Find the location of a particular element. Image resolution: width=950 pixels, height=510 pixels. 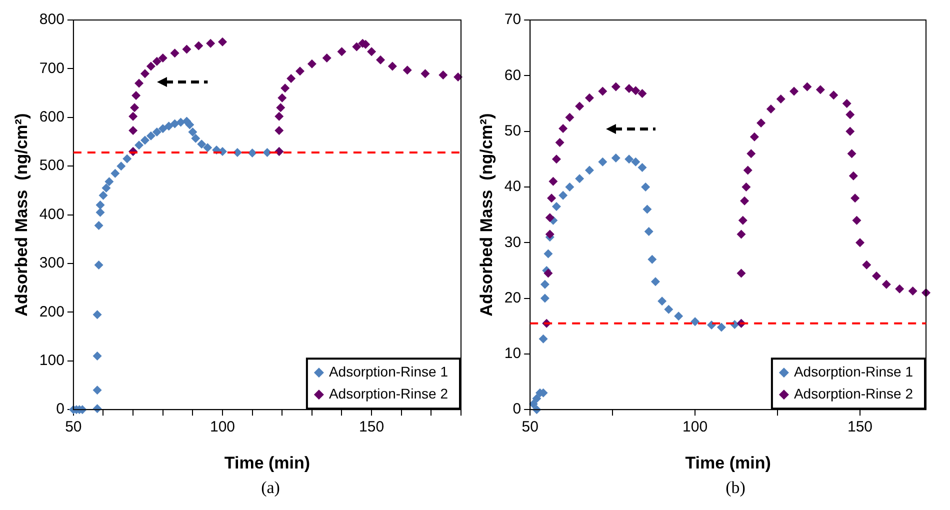

y-tick-label: 40 is located at coordinates (513, 187).